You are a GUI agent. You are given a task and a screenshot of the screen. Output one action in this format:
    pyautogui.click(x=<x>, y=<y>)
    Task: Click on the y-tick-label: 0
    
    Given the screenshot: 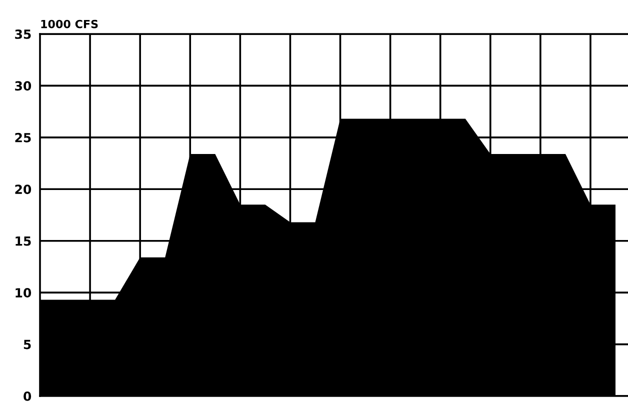 What is the action you would take?
    pyautogui.click(x=28, y=396)
    